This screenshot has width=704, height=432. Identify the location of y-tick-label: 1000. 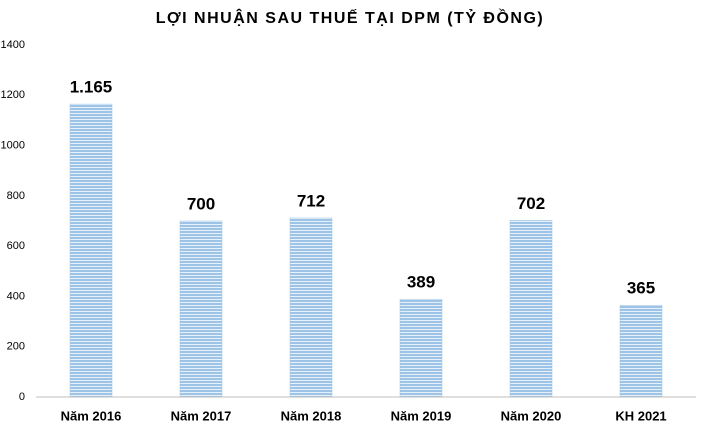
(13, 145).